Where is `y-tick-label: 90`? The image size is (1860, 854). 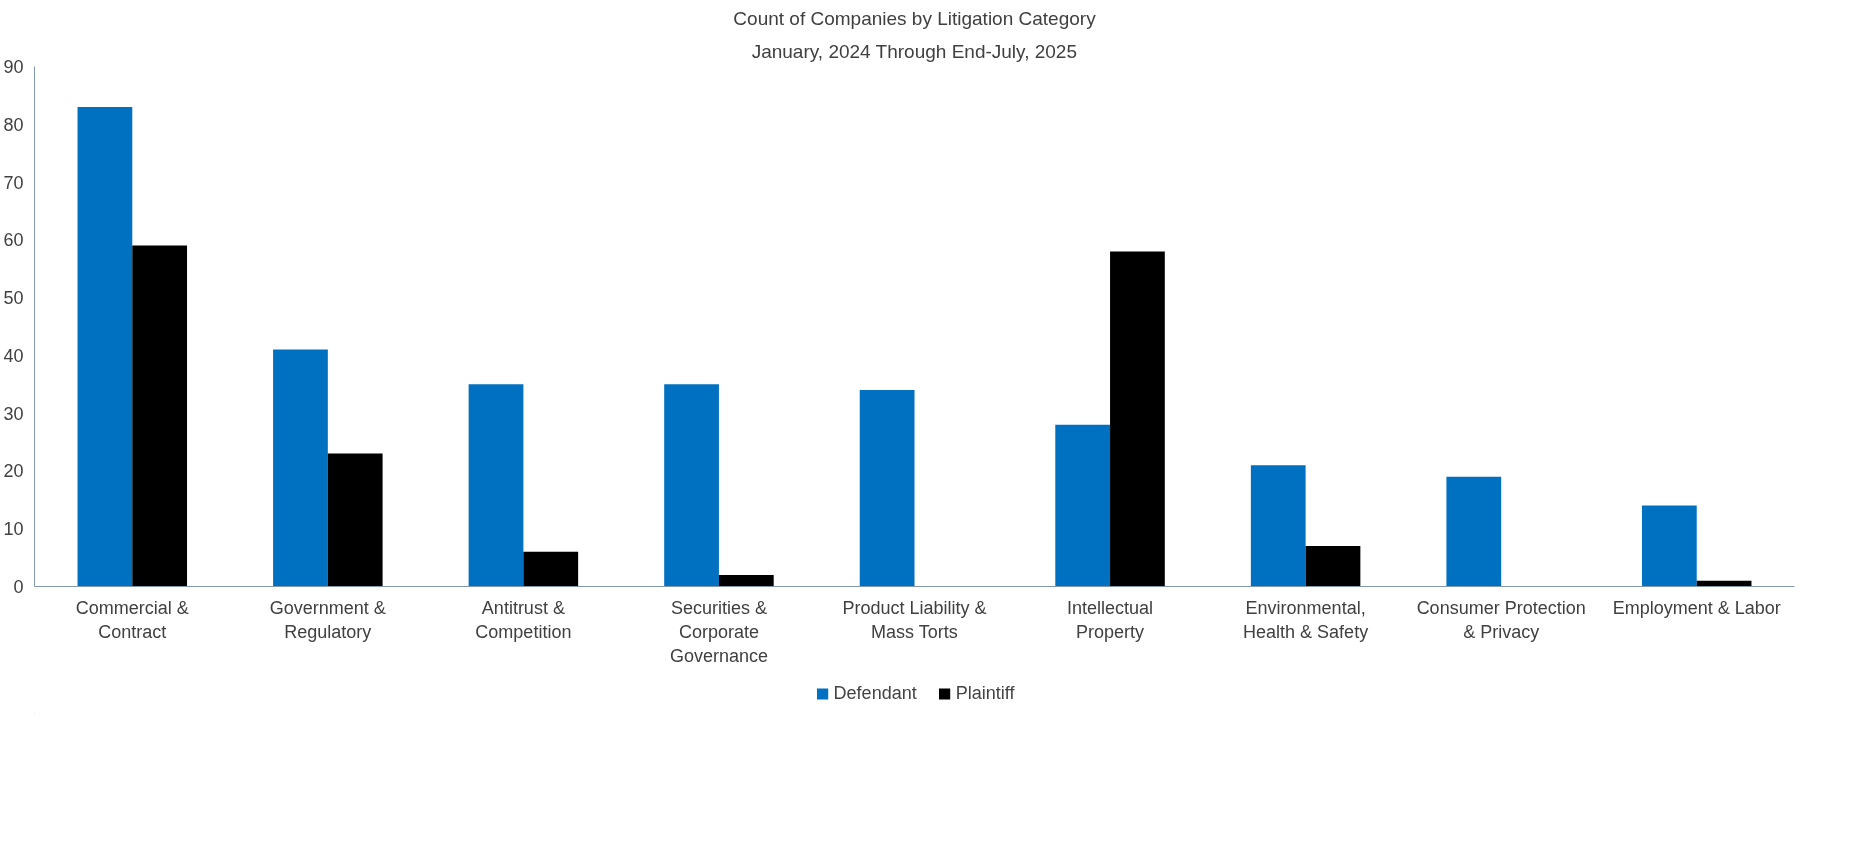 y-tick-label: 90 is located at coordinates (13, 67).